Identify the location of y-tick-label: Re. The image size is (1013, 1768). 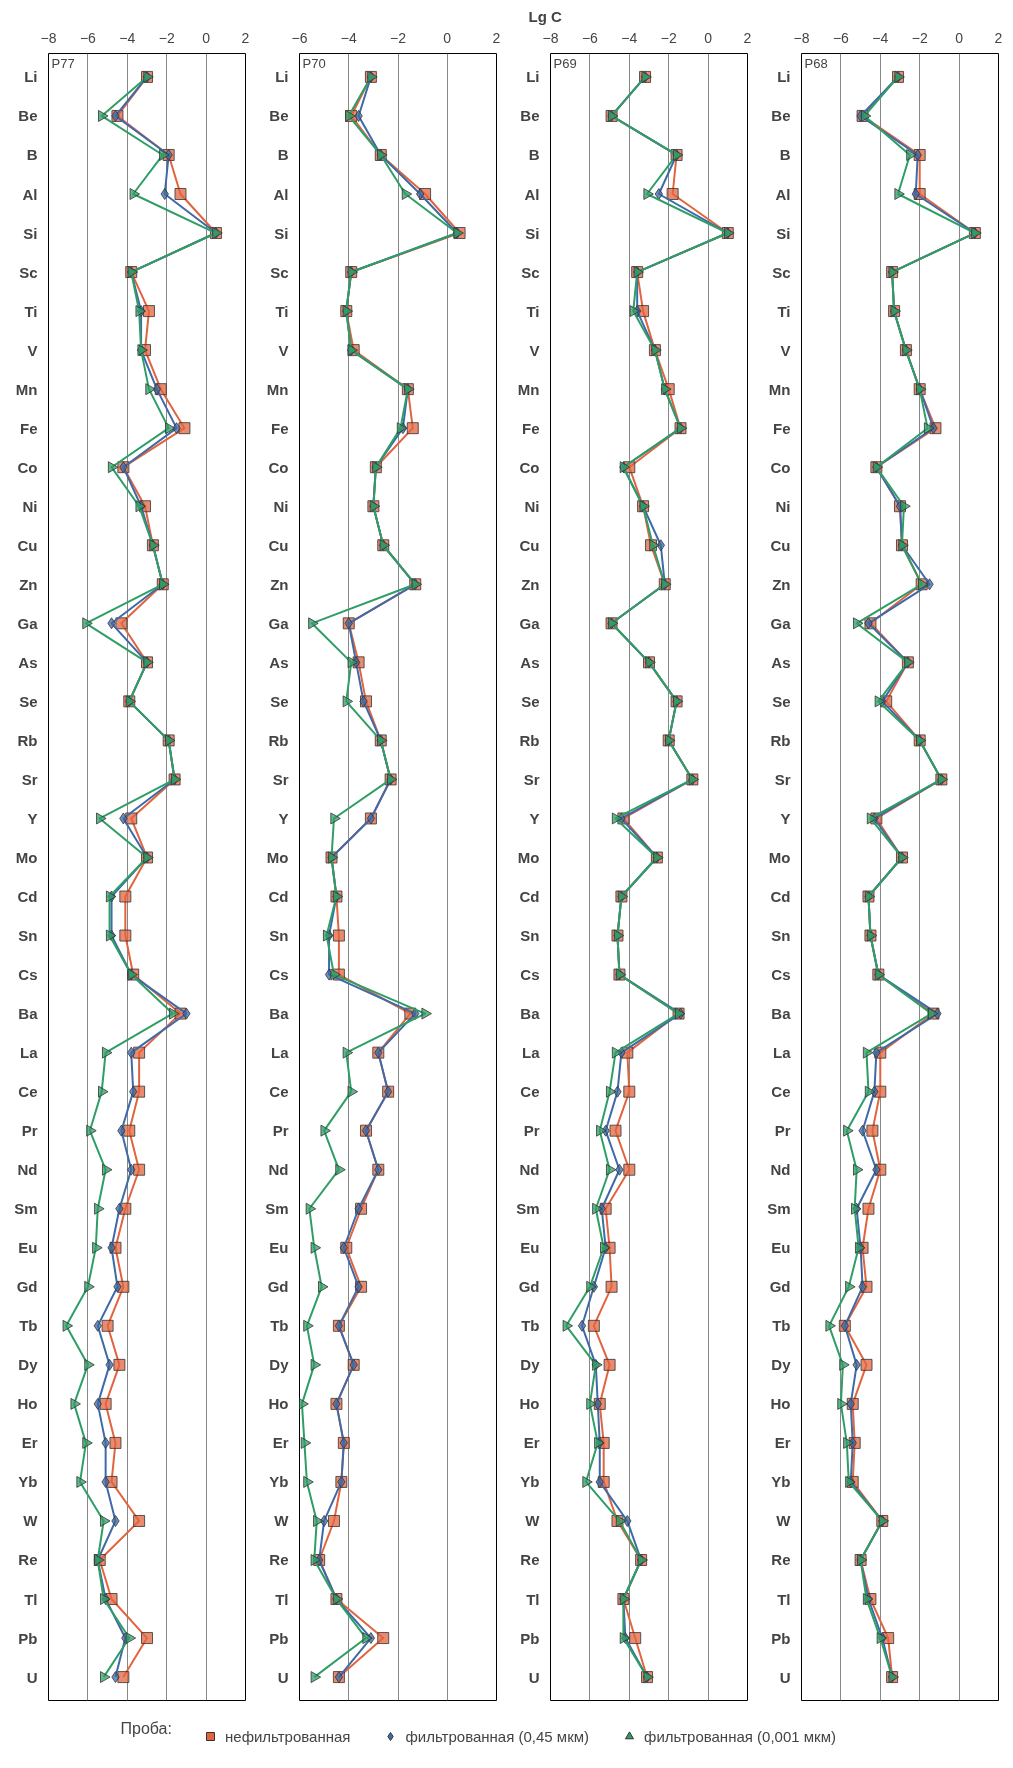
(28, 1560).